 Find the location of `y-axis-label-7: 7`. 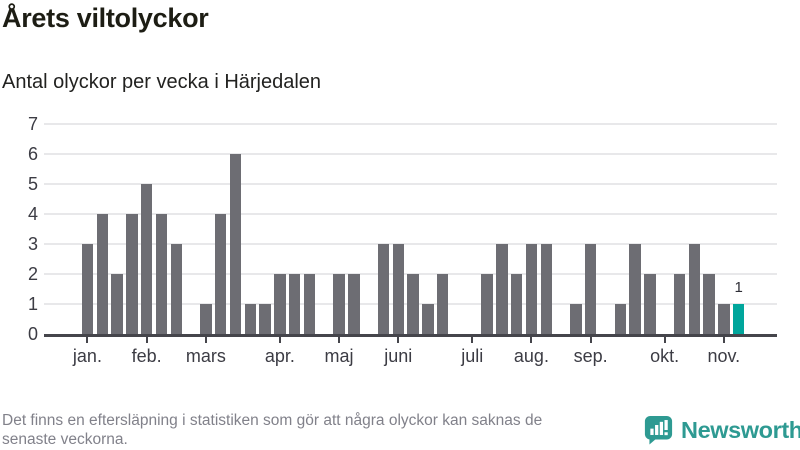

y-axis-label-7: 7 is located at coordinates (32, 124).